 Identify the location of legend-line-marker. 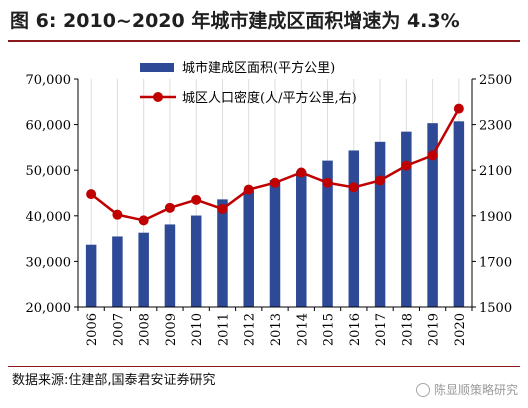
(158, 97).